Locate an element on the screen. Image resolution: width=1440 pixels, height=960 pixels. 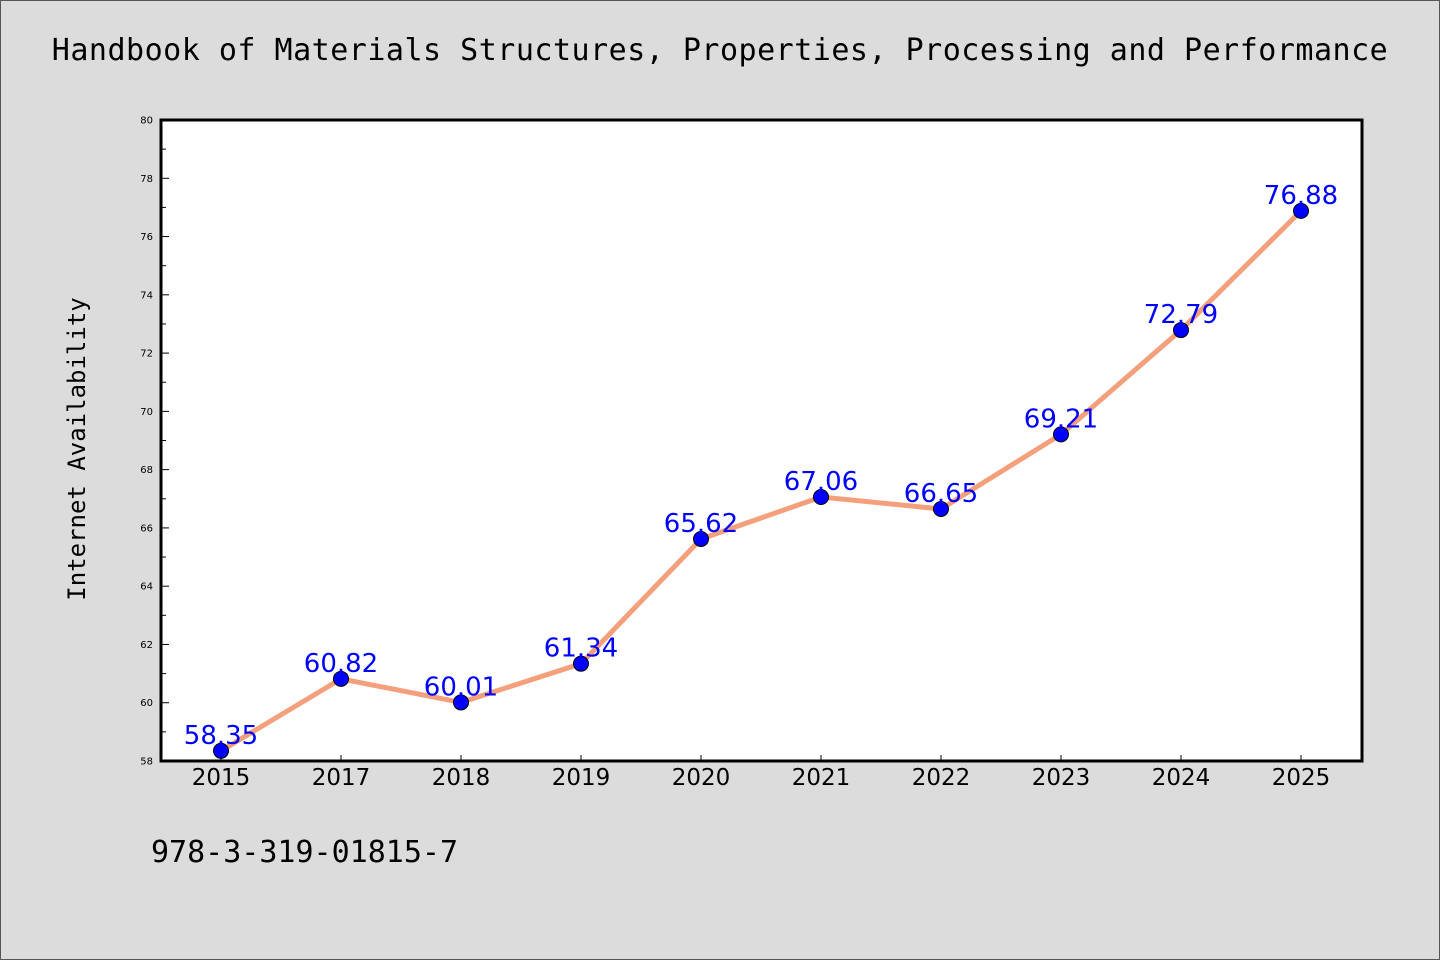
data-label: 60.01 is located at coordinates (461, 687).